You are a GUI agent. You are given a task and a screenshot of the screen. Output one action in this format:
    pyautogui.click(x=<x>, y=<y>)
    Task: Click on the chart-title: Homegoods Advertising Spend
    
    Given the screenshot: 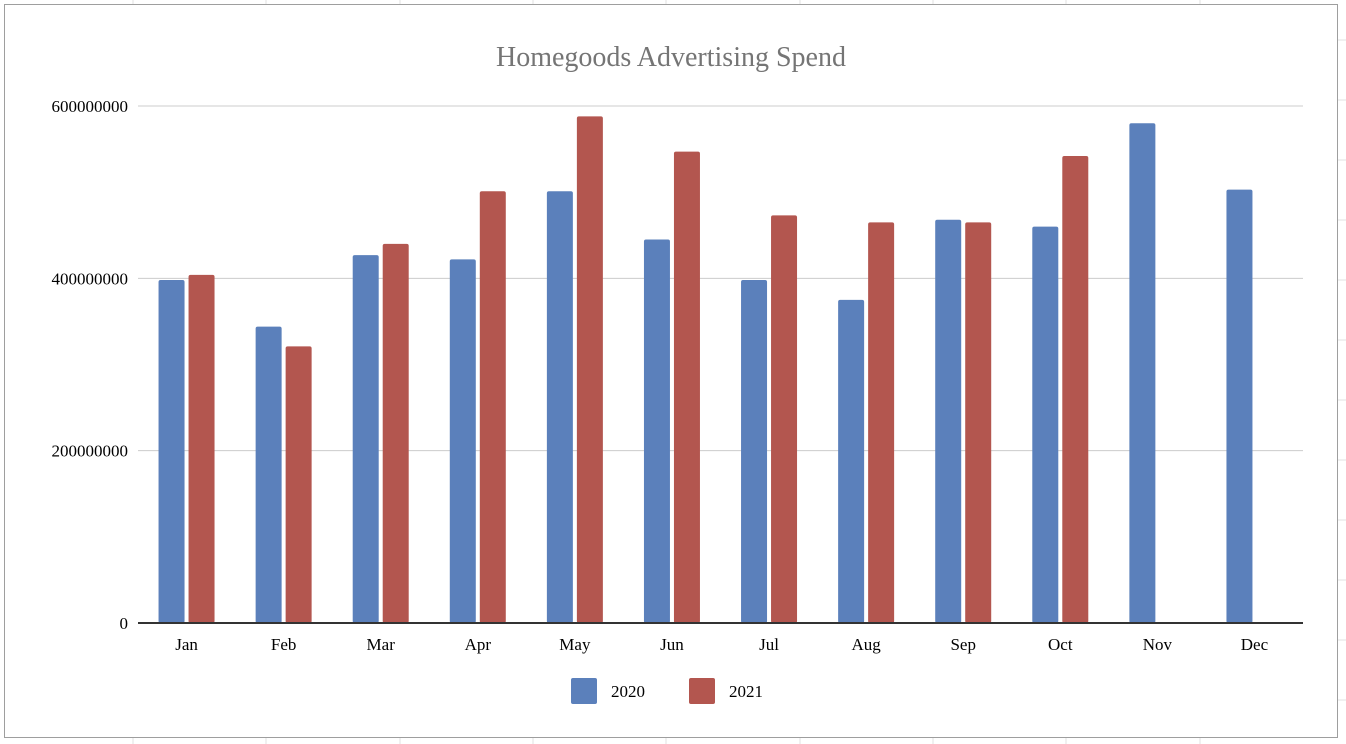 What is the action you would take?
    pyautogui.click(x=671, y=57)
    